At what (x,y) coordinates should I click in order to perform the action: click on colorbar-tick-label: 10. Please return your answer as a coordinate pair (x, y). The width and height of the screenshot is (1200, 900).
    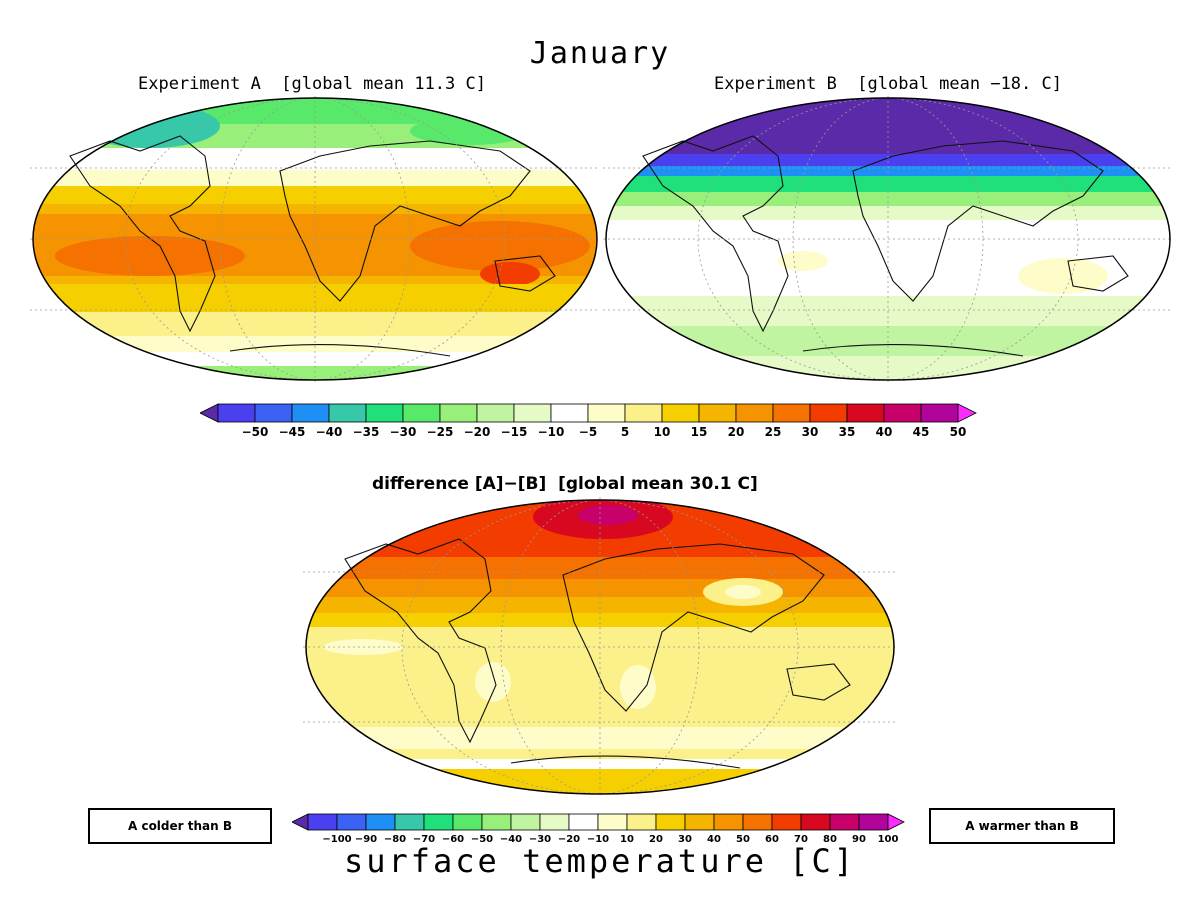
    Looking at the image, I should click on (627, 839).